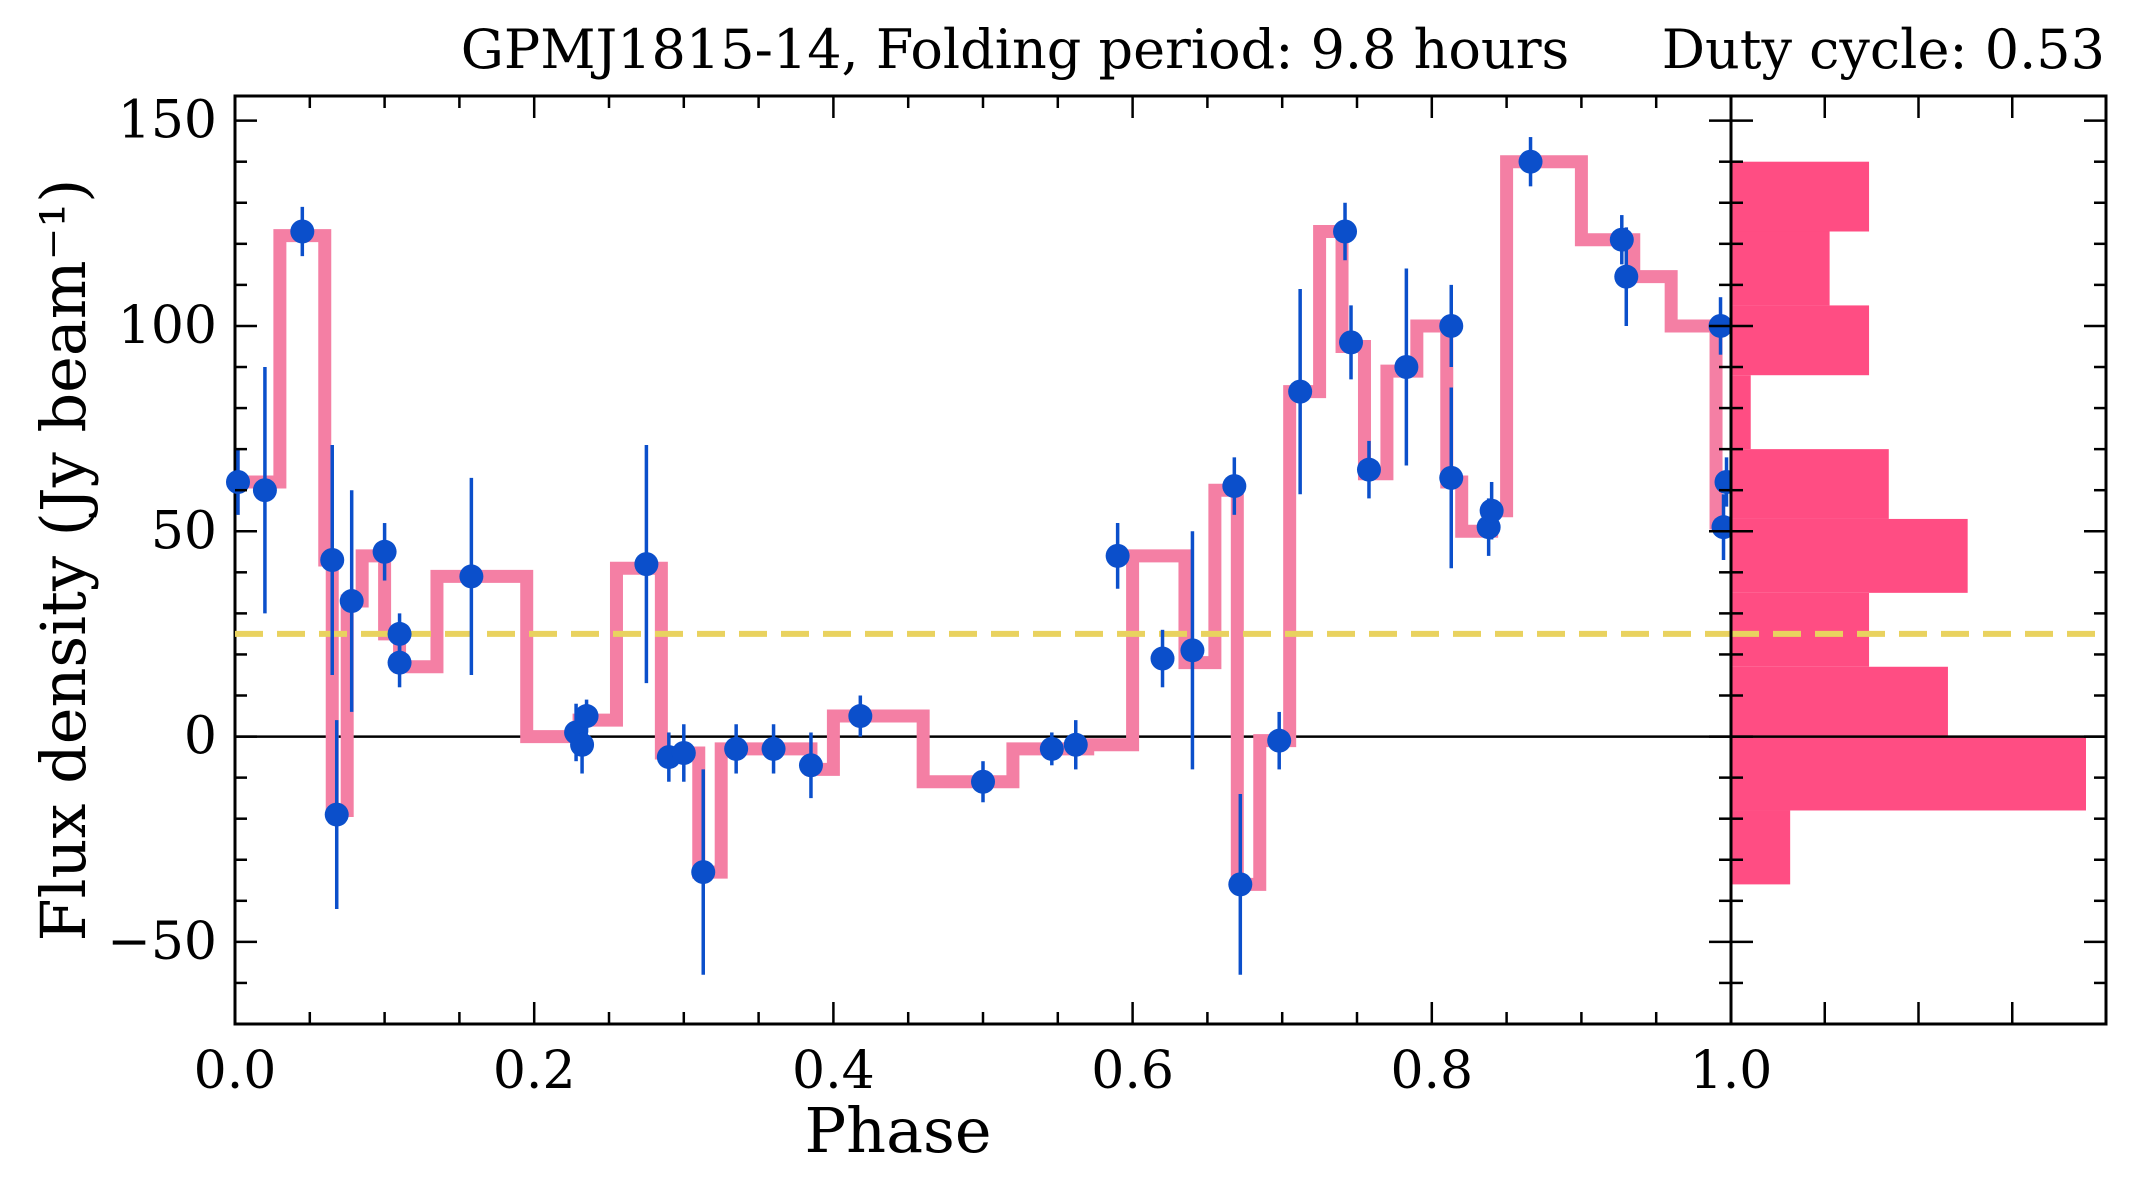  Describe the element at coordinates (1431, 1071) in the screenshot. I see `x-tick-label: 0.8` at that location.